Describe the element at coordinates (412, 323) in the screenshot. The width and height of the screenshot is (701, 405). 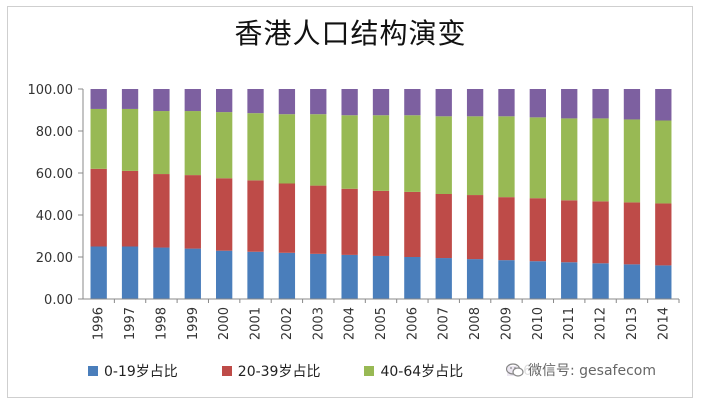
I see `x-tick-label: 2006` at that location.